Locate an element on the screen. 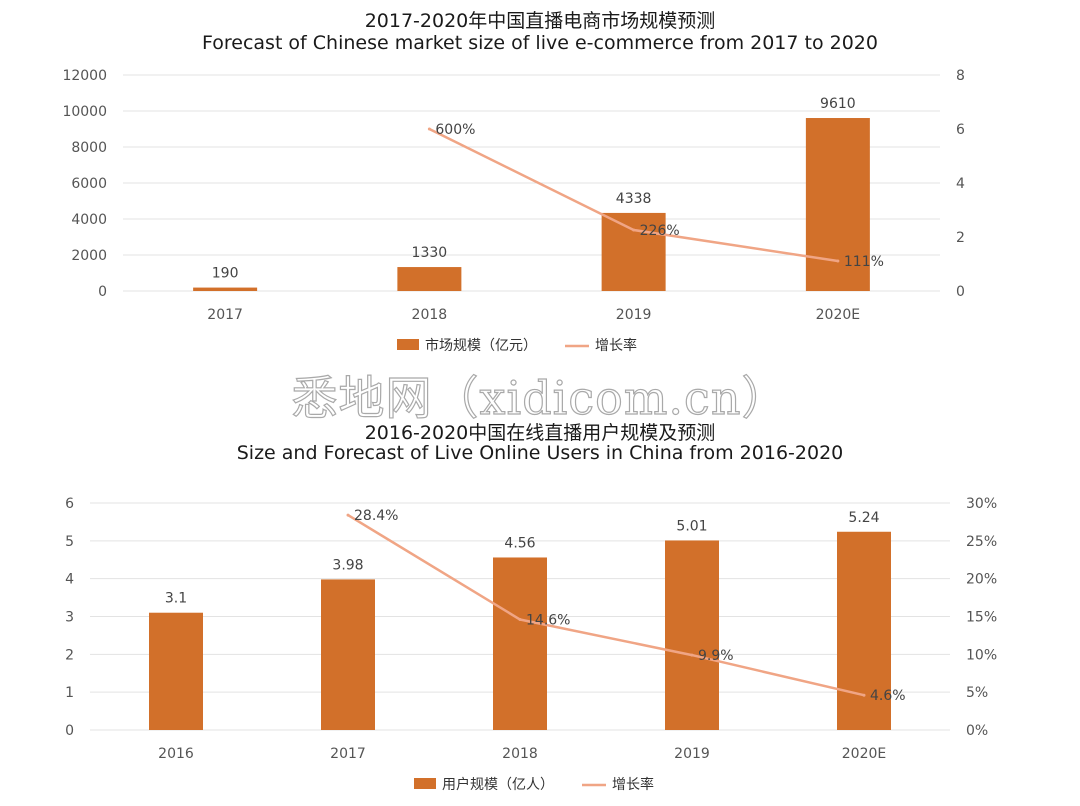 This screenshot has width=1080, height=806. watermark: 悉地网（xidicom.cn） is located at coordinates (540, 397).